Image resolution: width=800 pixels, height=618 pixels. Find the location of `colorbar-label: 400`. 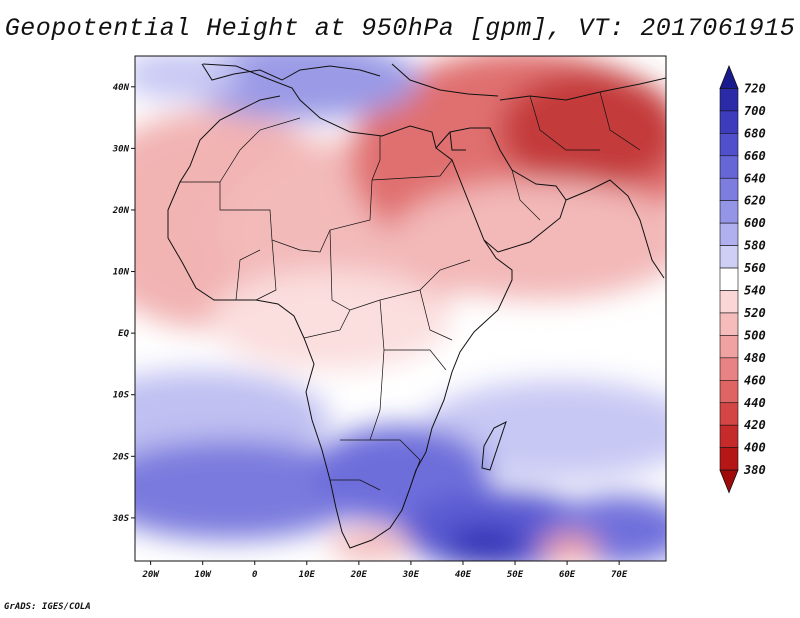

colorbar-label: 400 is located at coordinates (755, 448).